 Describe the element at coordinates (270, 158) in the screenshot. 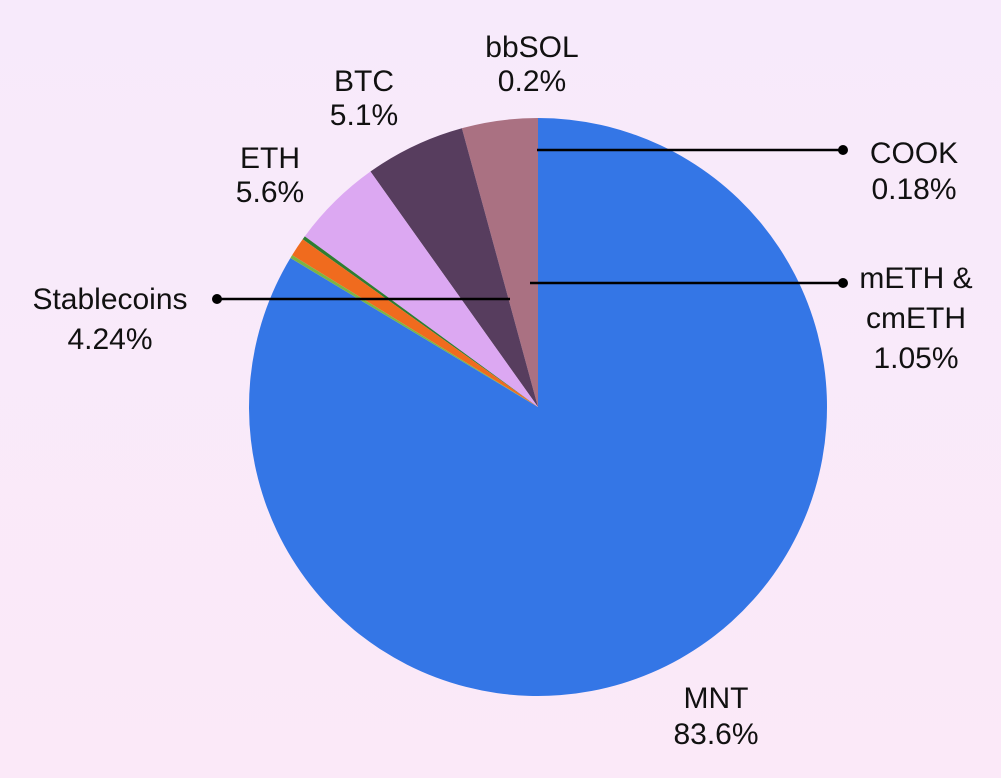

I see `category-label: ETH` at that location.